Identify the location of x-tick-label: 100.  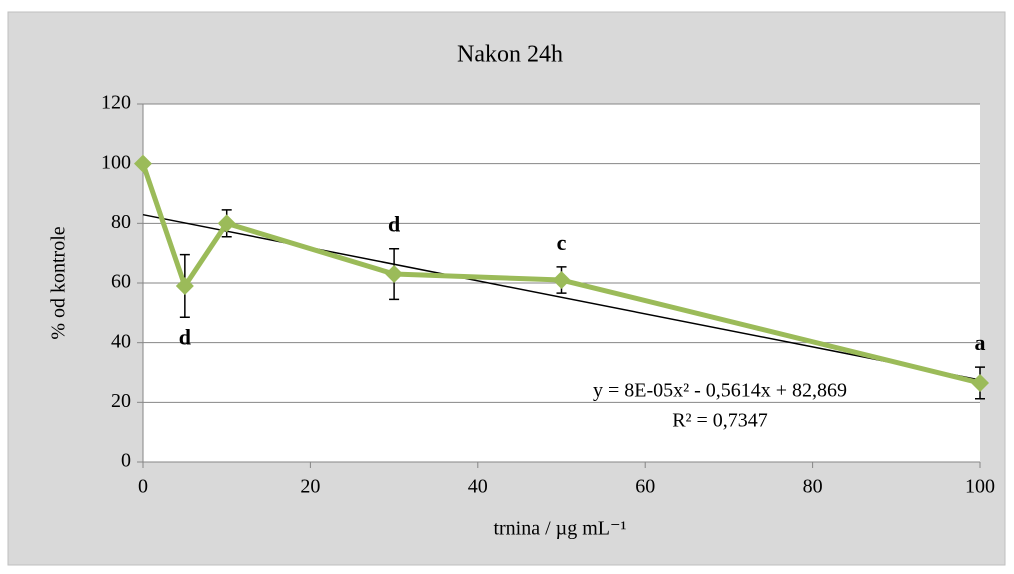
(980, 487).